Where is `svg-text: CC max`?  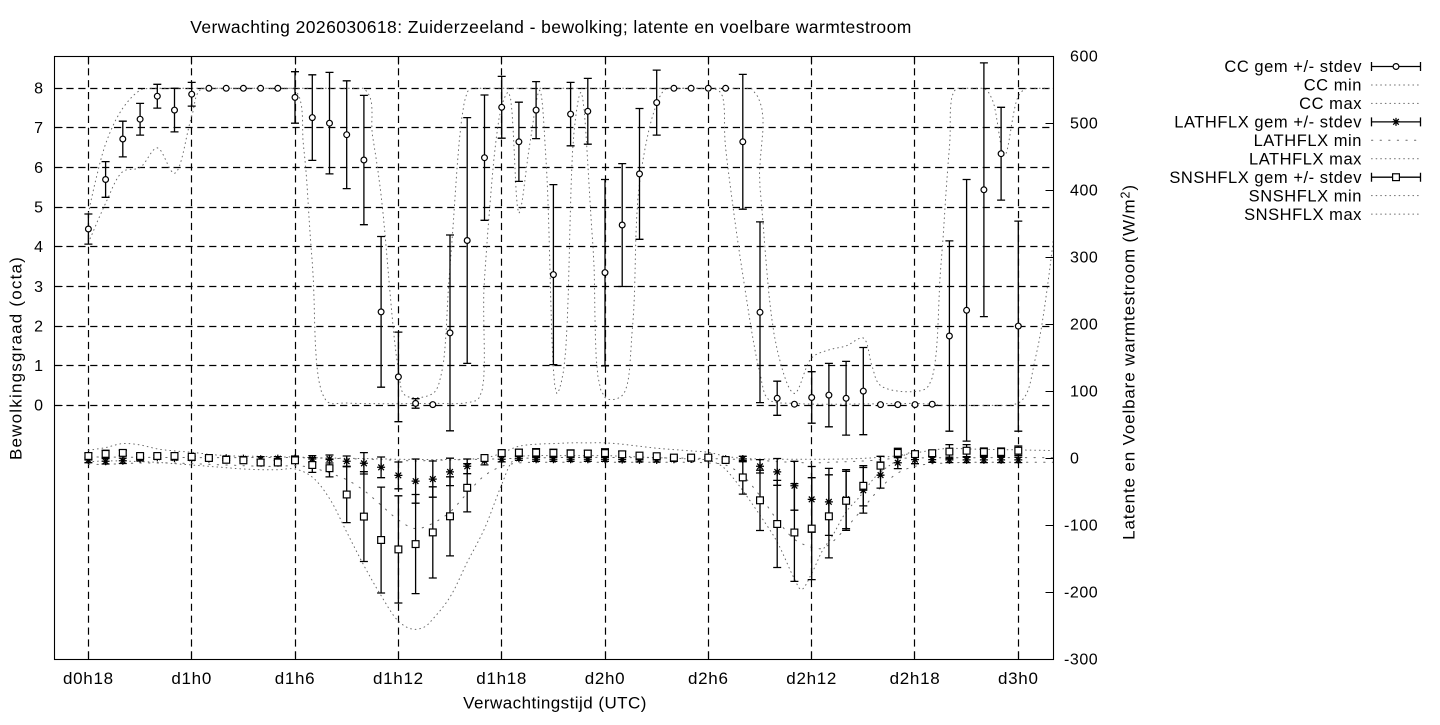
svg-text: CC max is located at coordinates (1330, 104).